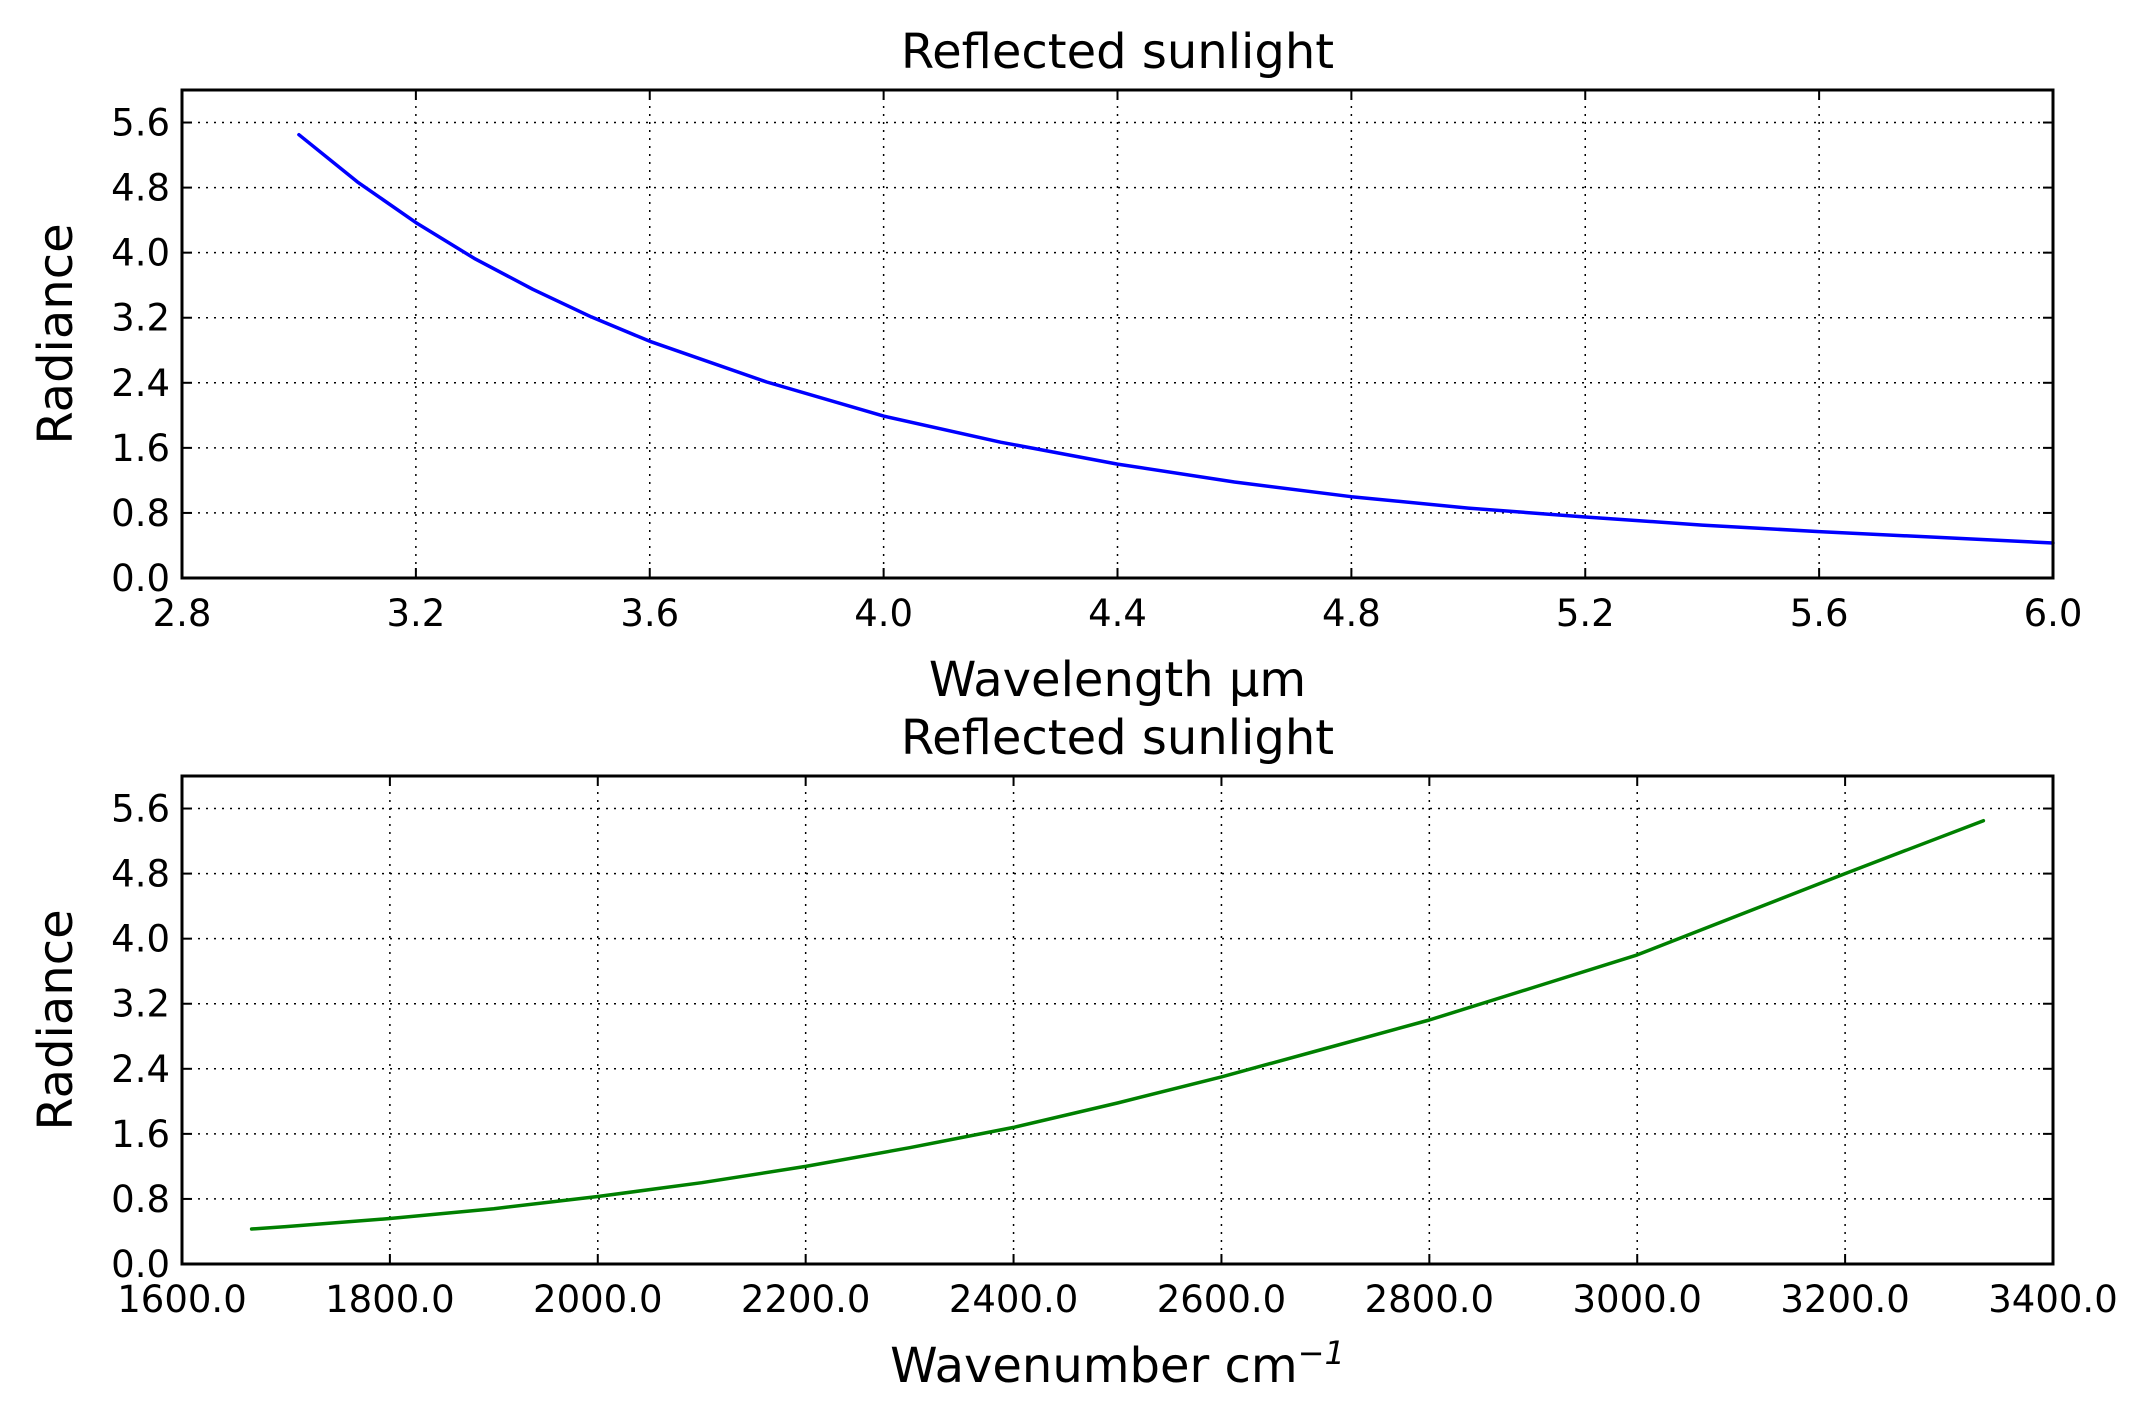 Image resolution: width=2144 pixels, height=1416 pixels. Describe the element at coordinates (415, 613) in the screenshot. I see `x-tick-label: 3.2` at that location.